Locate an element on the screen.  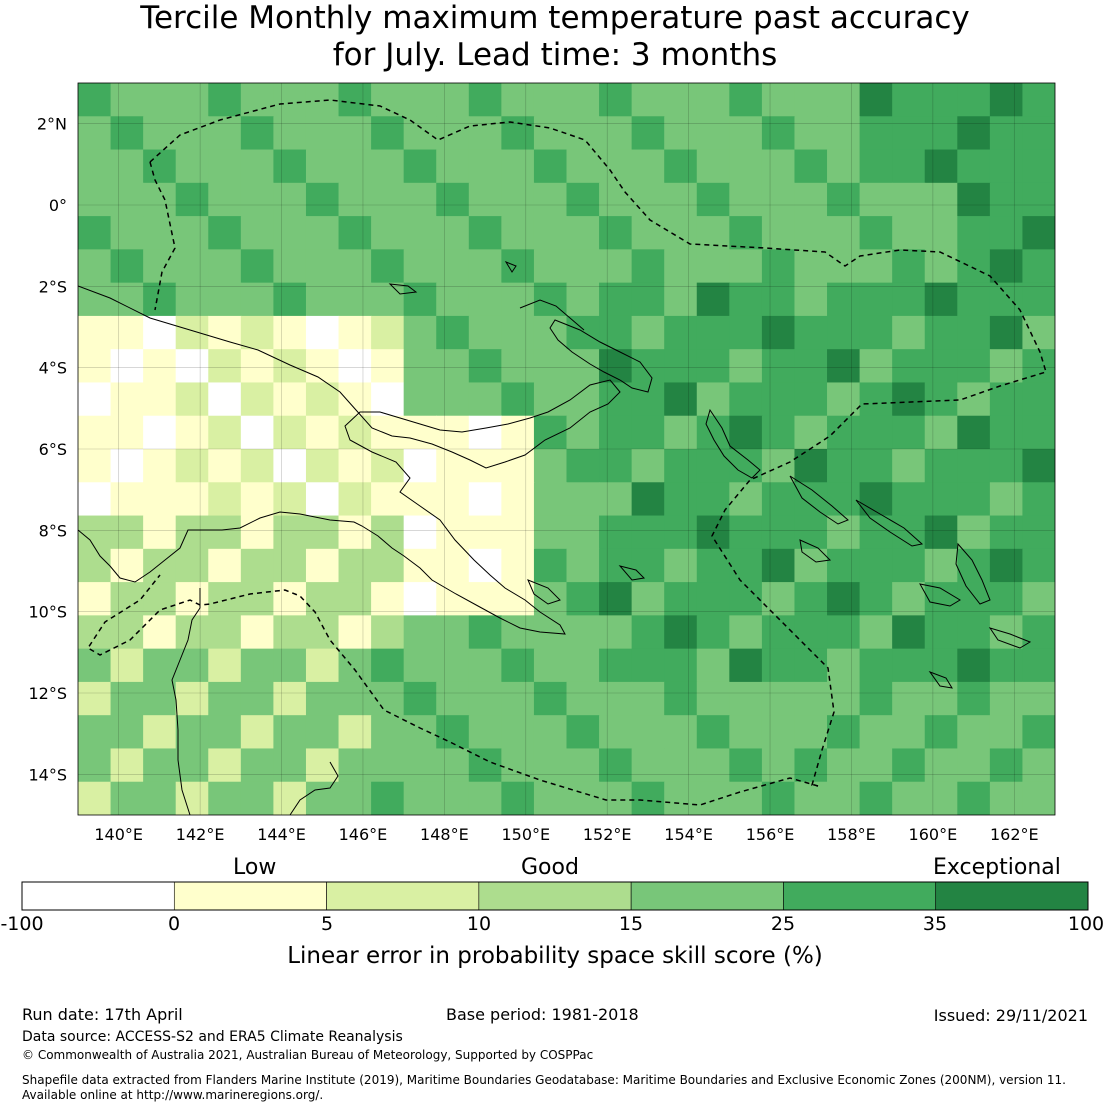
longitude-tick-label: 156°E is located at coordinates (770, 834).